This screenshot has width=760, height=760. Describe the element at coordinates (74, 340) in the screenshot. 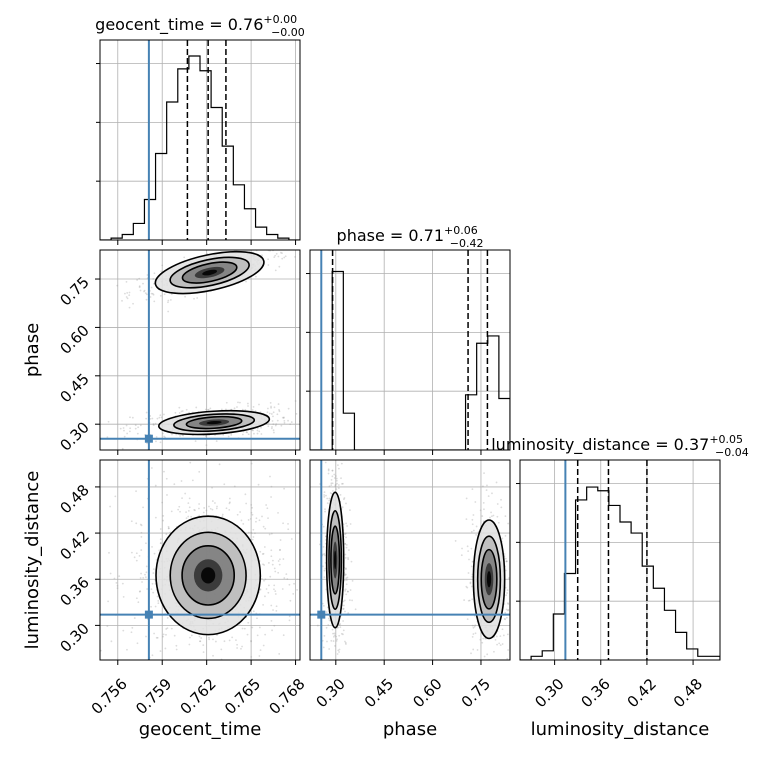

I see `y-tick-label: 0.60` at that location.